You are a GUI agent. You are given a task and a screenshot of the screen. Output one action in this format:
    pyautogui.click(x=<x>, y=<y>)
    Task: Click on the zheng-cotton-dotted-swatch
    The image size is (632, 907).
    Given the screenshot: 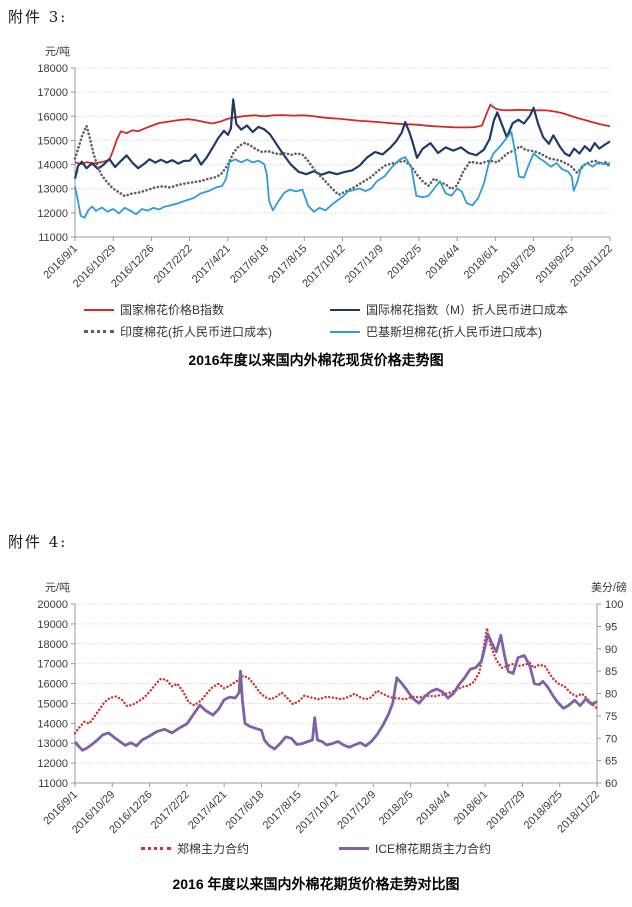 What is the action you would take?
    pyautogui.click(x=155, y=848)
    